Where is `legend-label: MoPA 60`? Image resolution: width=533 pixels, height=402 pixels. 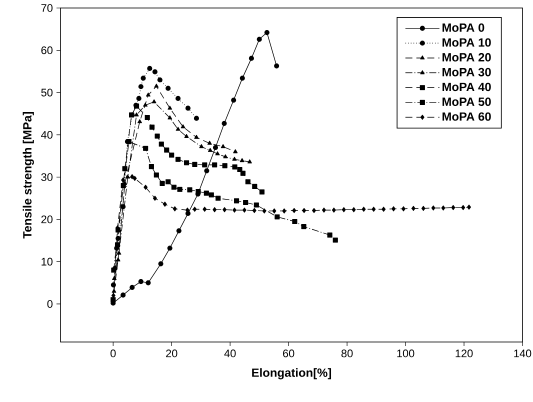
legend-label: MoPA 60 is located at coordinates (466, 116).